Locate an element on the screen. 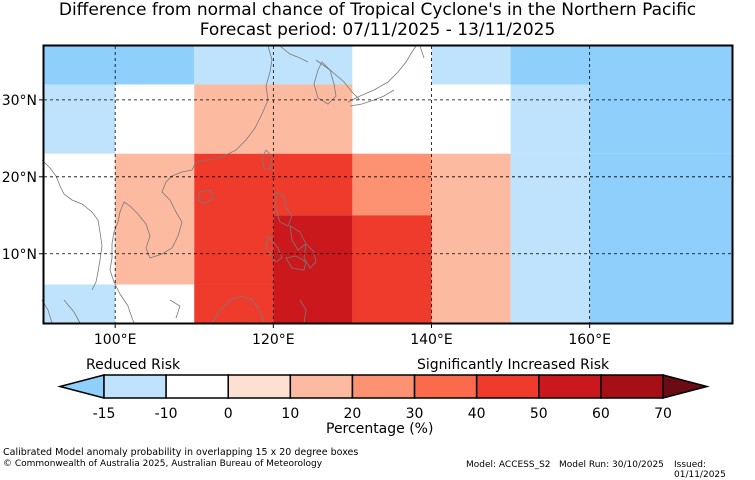 The image size is (755, 480). colorbar: -15 -10 0 10 20 30 40 50 60 70 is located at coordinates (383, 398).